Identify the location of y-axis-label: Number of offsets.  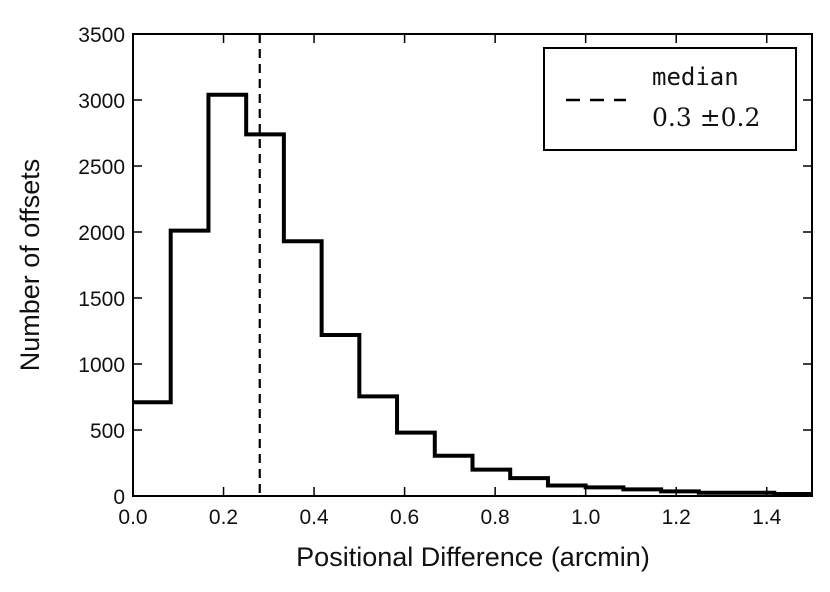
(30, 265).